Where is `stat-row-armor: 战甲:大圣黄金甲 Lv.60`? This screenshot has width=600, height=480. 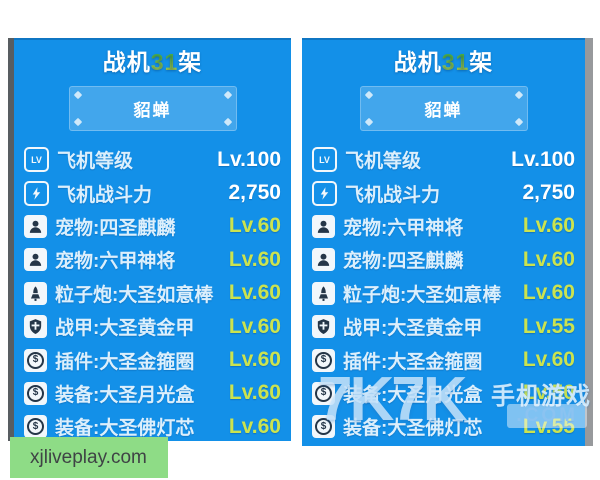 stat-row-armor: 战甲:大圣黄金甲 Lv.60 is located at coordinates (152, 326).